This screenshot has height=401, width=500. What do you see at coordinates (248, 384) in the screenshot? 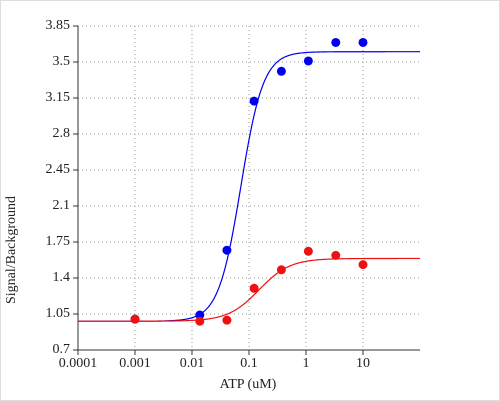
I see `x-axis-label: ATP (uM)` at bounding box center [248, 384].